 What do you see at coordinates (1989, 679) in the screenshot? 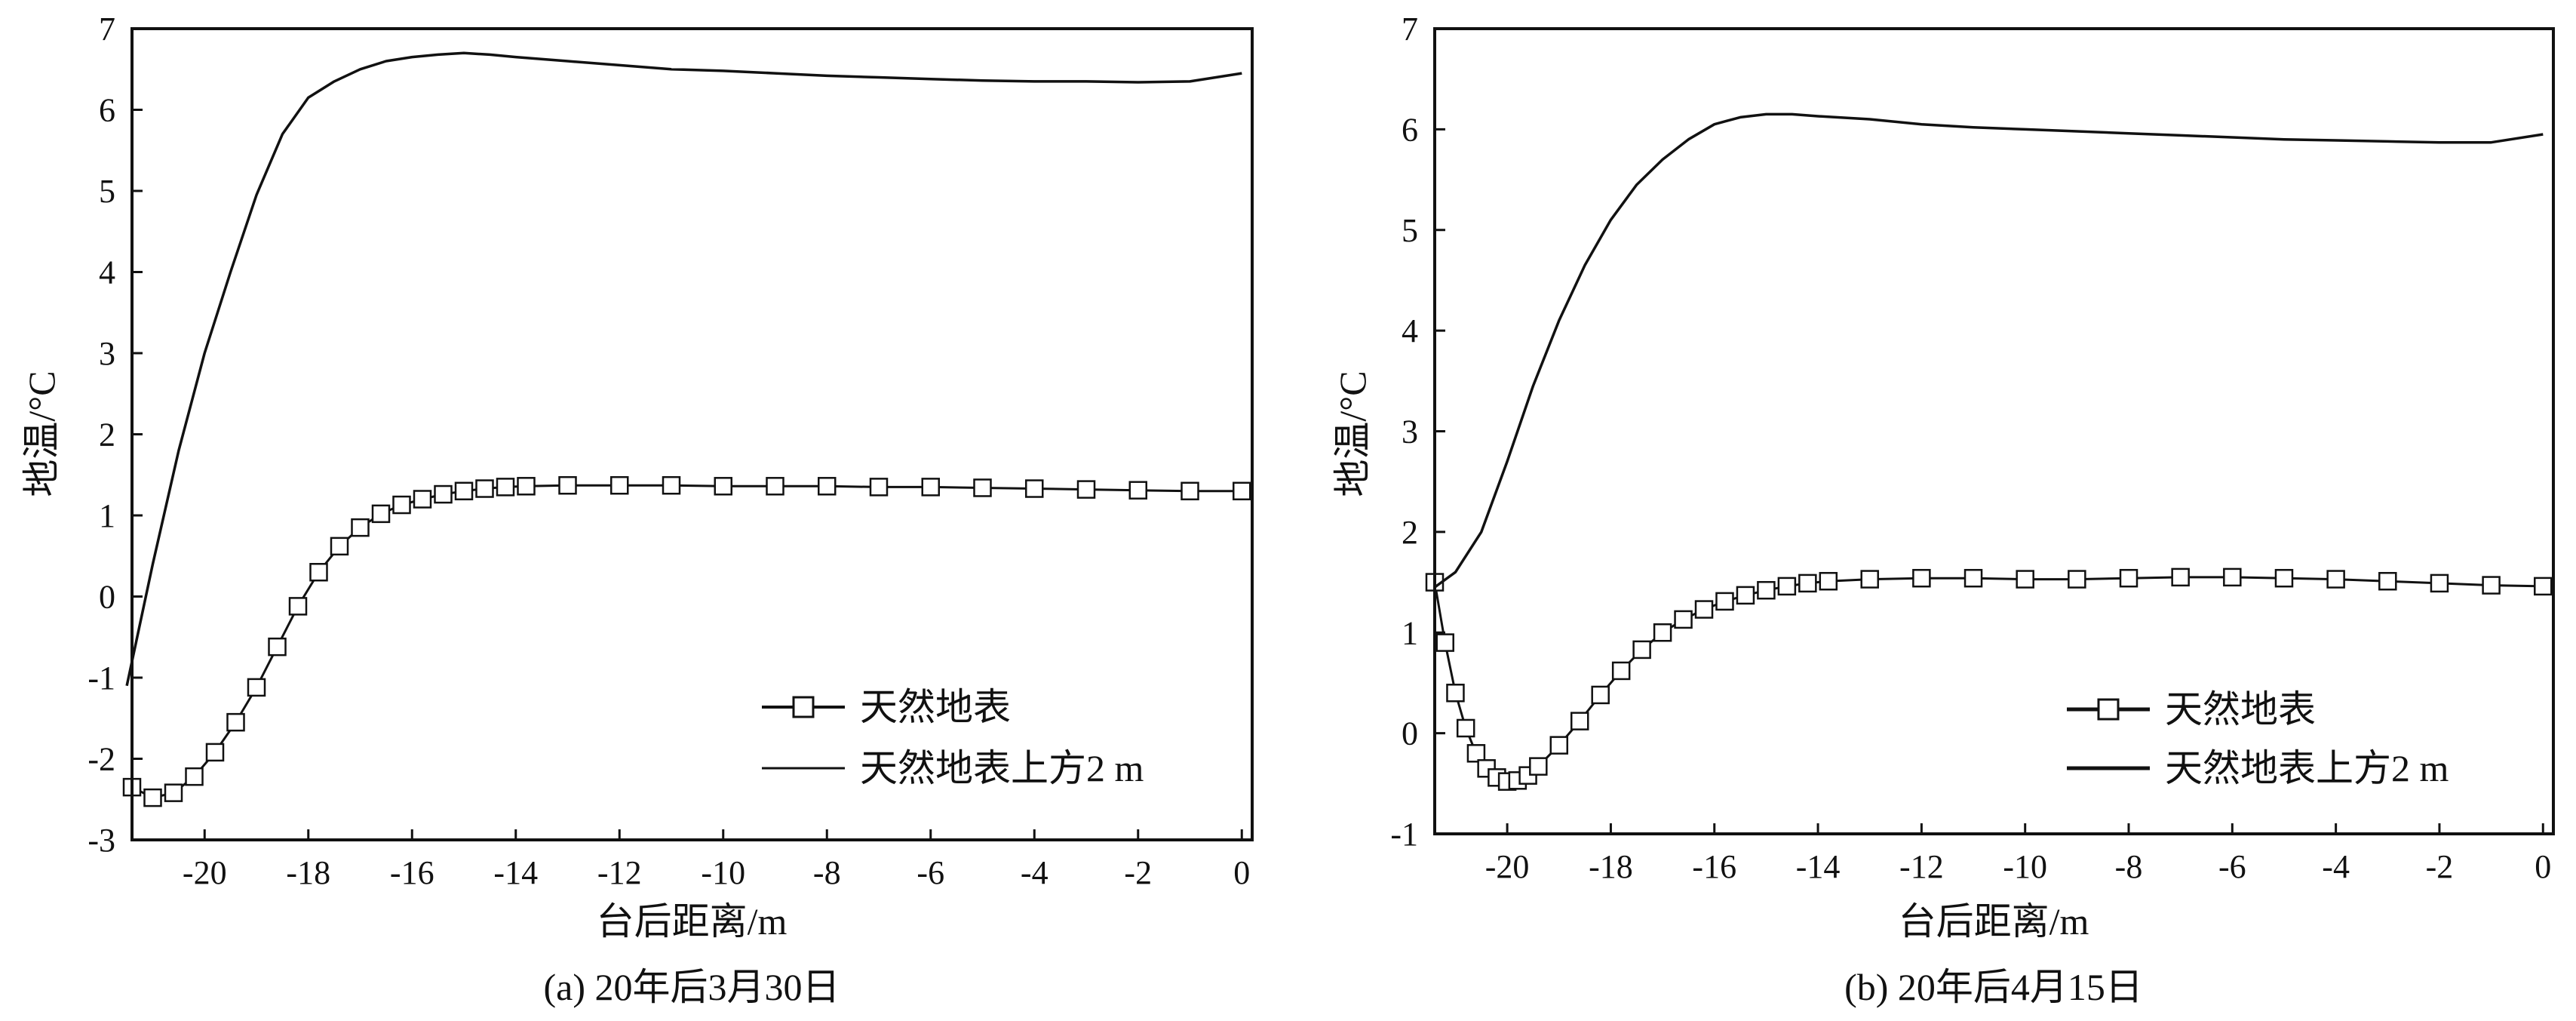
I see `chart-b-series-1-markers` at bounding box center [1989, 679].